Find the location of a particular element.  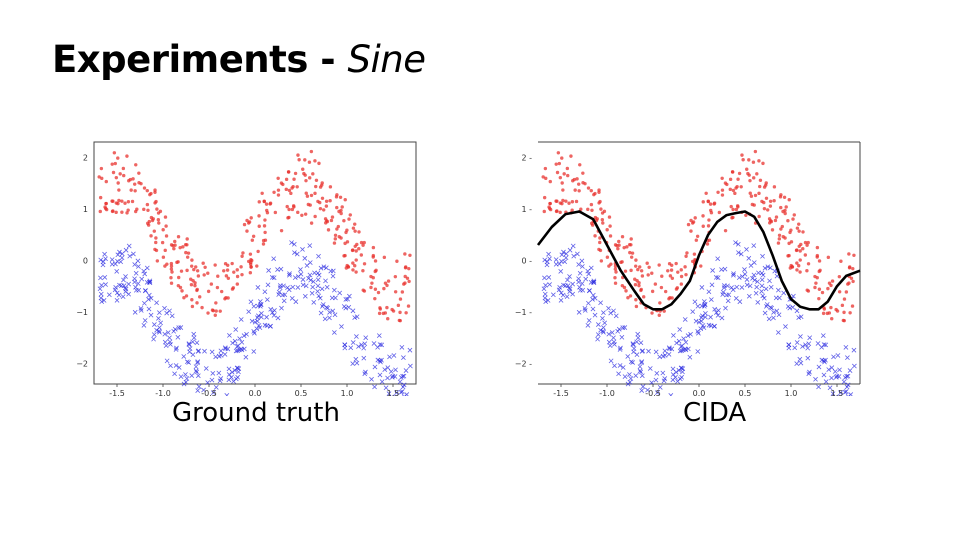

y-tick-label: 0 is located at coordinates (85, 260).